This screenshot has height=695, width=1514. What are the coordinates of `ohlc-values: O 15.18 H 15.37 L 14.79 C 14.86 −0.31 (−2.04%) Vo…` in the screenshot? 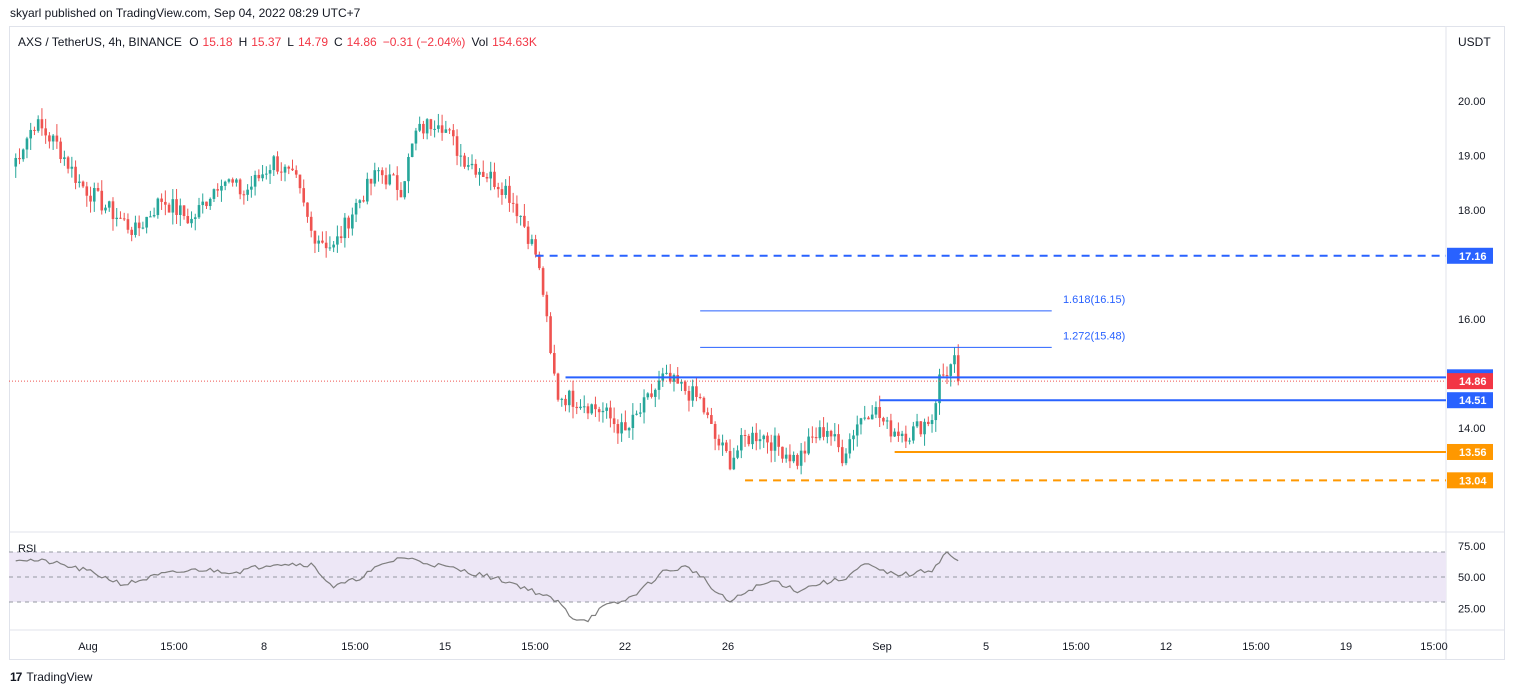 It's located at (366, 42).